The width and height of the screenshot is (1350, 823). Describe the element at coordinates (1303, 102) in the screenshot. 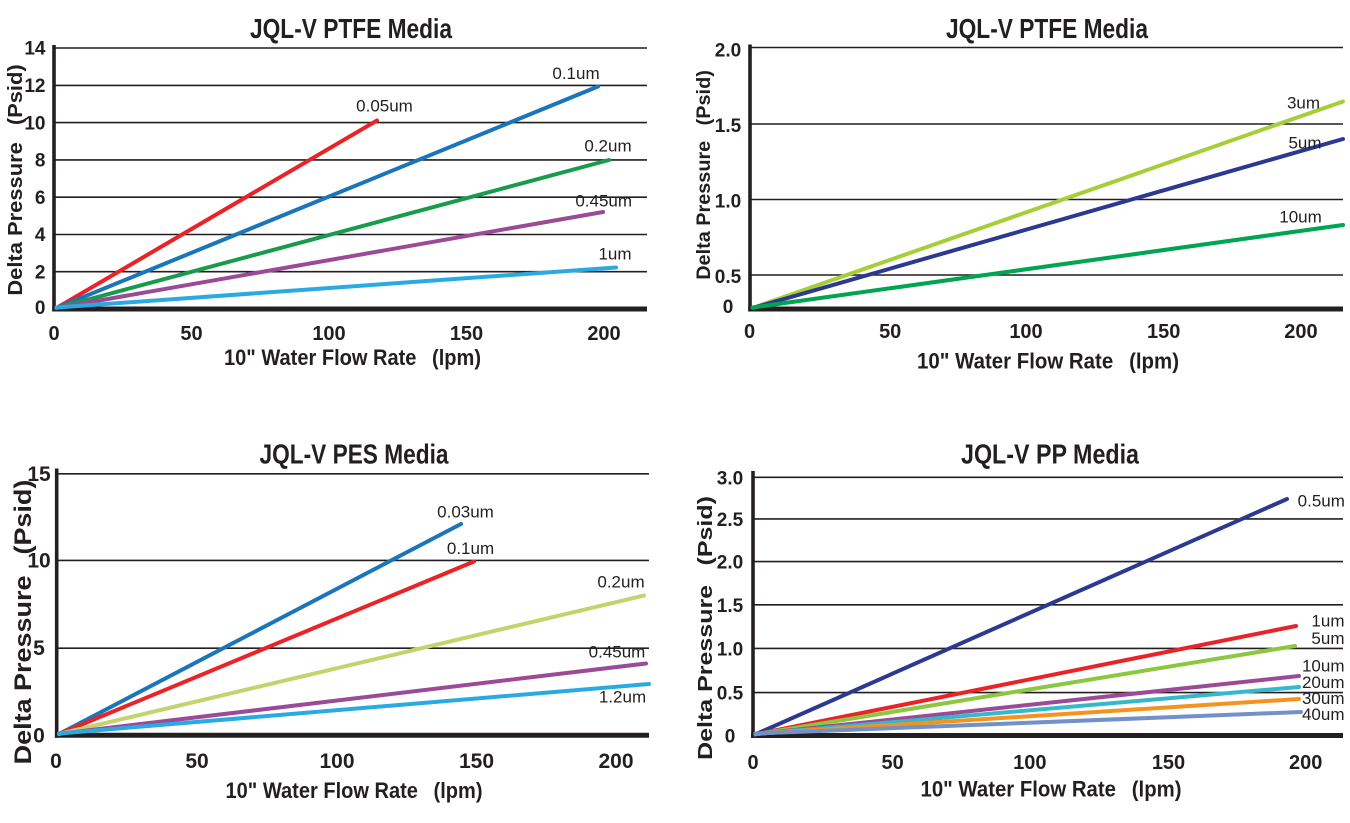

I see `svg-text: 3um` at that location.